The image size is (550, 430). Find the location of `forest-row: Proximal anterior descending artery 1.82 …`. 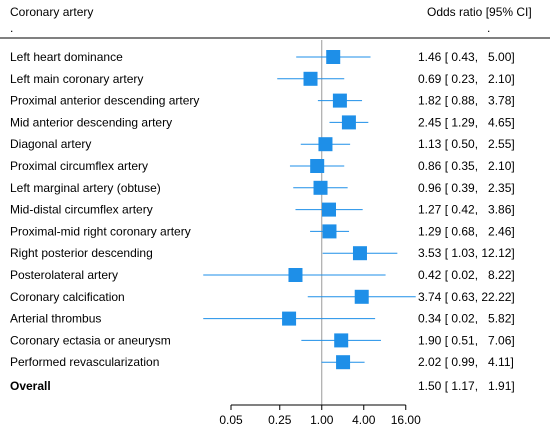

forest-row: Proximal anterior descending artery 1.82 … is located at coordinates (262, 100).